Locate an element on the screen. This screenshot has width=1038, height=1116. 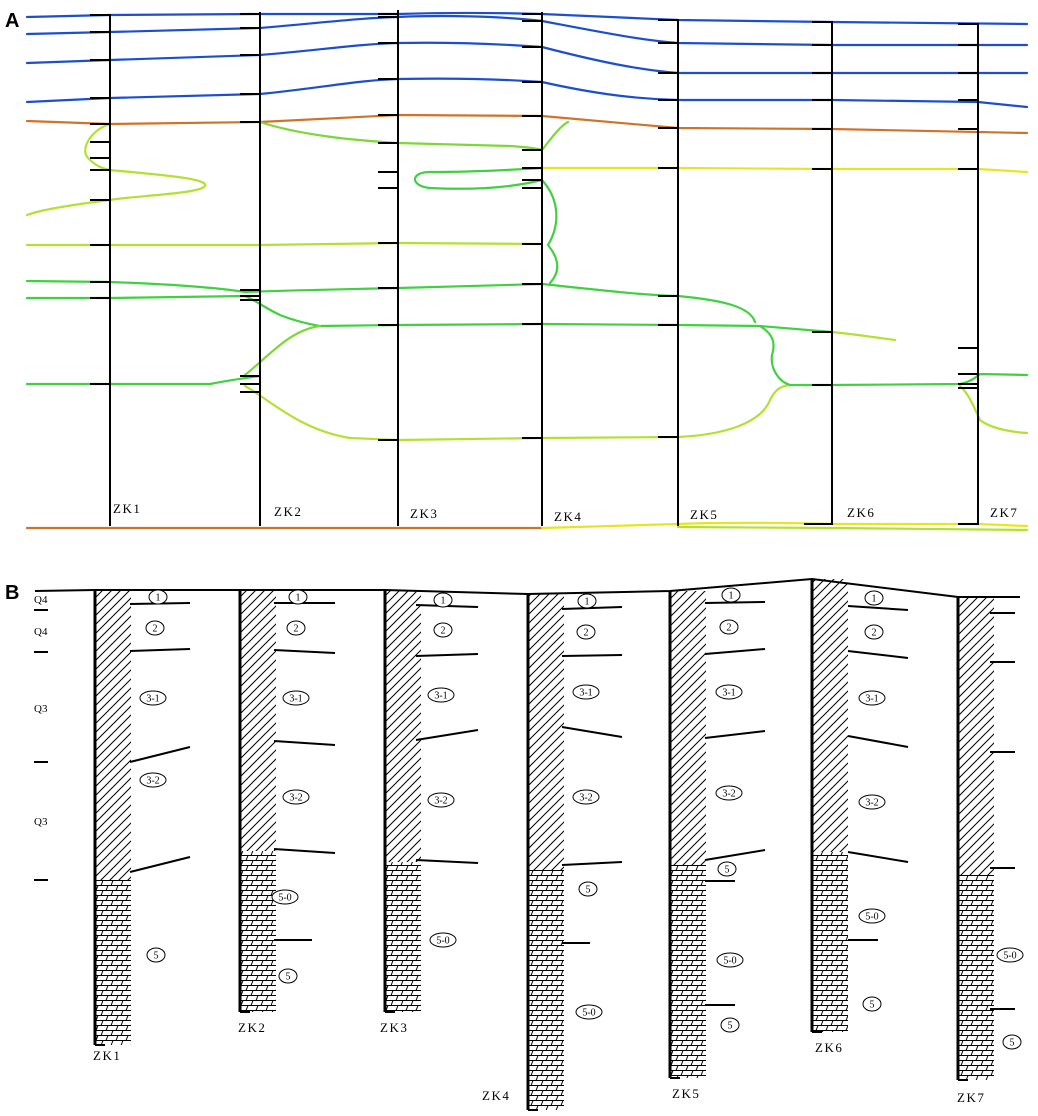
well-label-zk3: ZK3 is located at coordinates (394, 1027).